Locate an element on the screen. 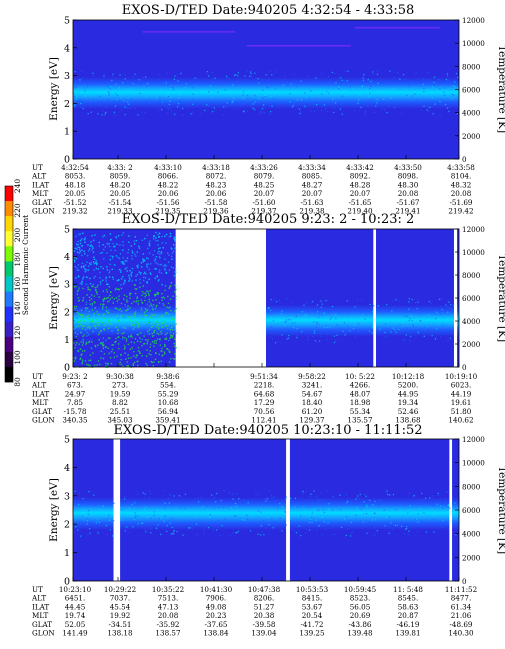 The image size is (505, 649). table-cell: 141.49 is located at coordinates (75, 633).